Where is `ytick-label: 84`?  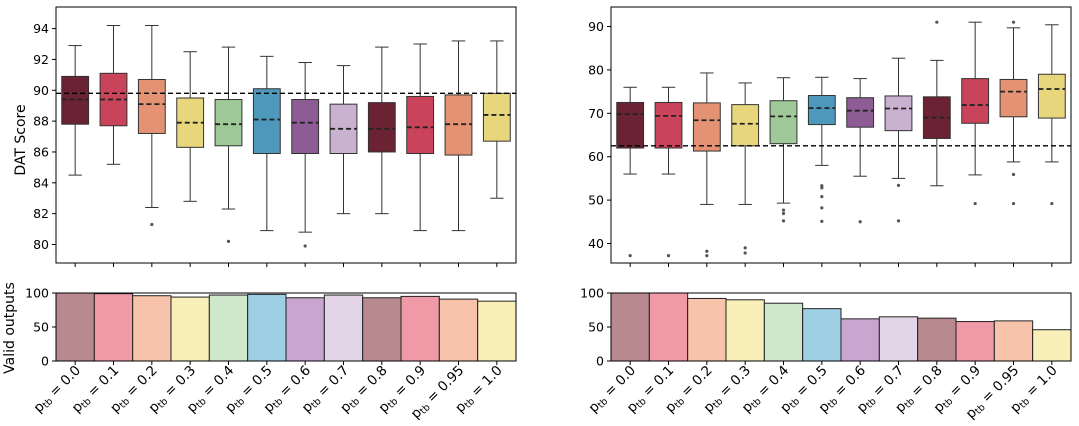 ytick-label: 84 is located at coordinates (41, 182).